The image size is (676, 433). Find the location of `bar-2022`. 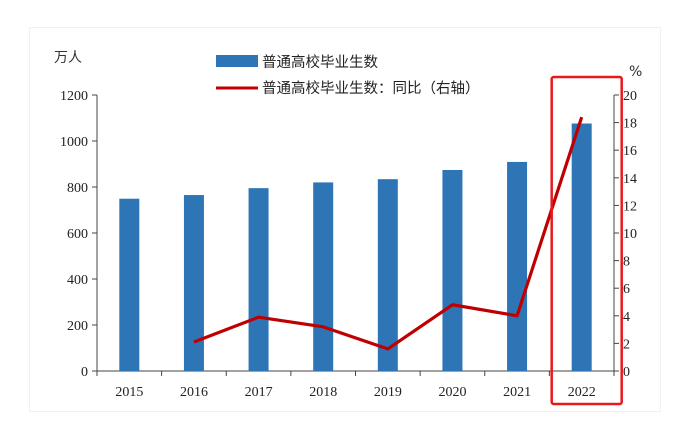

bar-2022 is located at coordinates (581, 247).